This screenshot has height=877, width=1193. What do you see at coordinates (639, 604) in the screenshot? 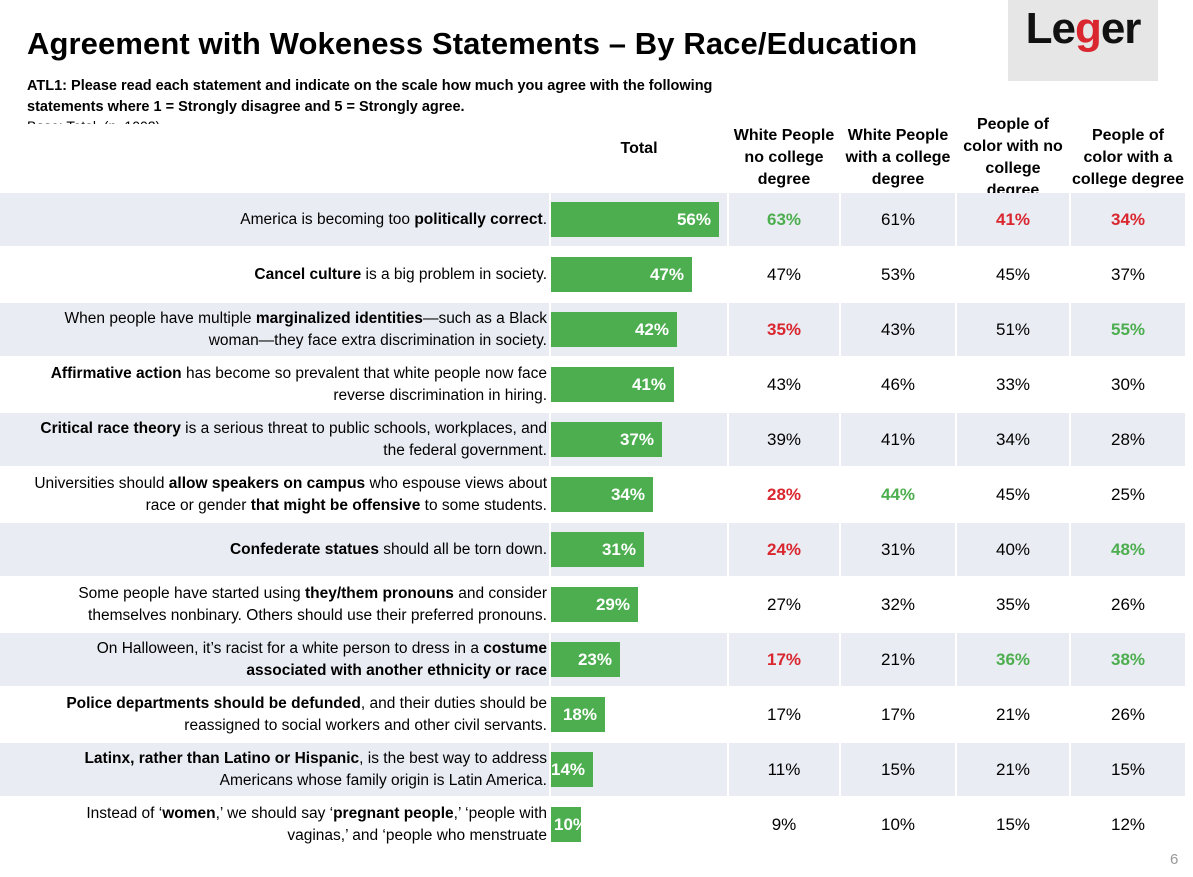
I see `total-bar-cell: 29%` at bounding box center [639, 604].